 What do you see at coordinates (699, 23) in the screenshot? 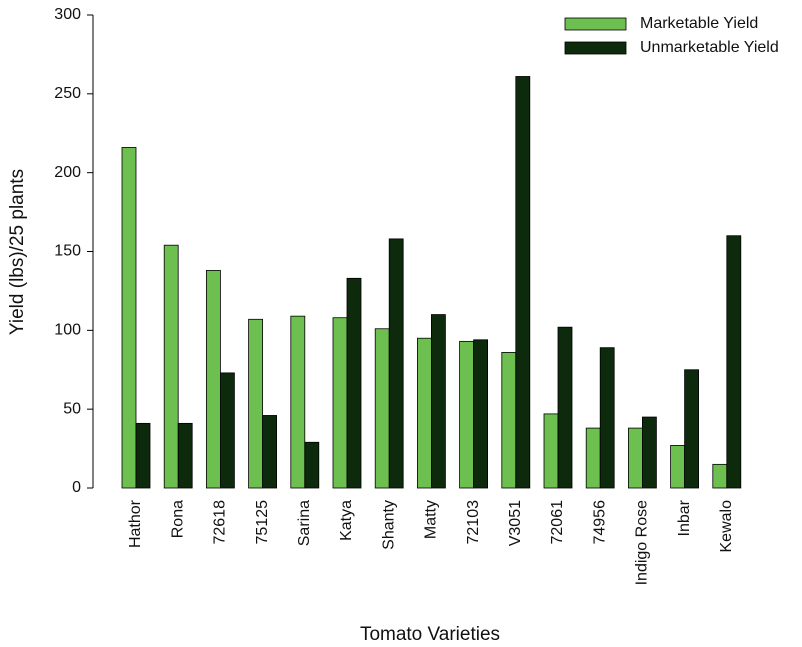
I see `legend-label: Marketable Yield` at bounding box center [699, 23].